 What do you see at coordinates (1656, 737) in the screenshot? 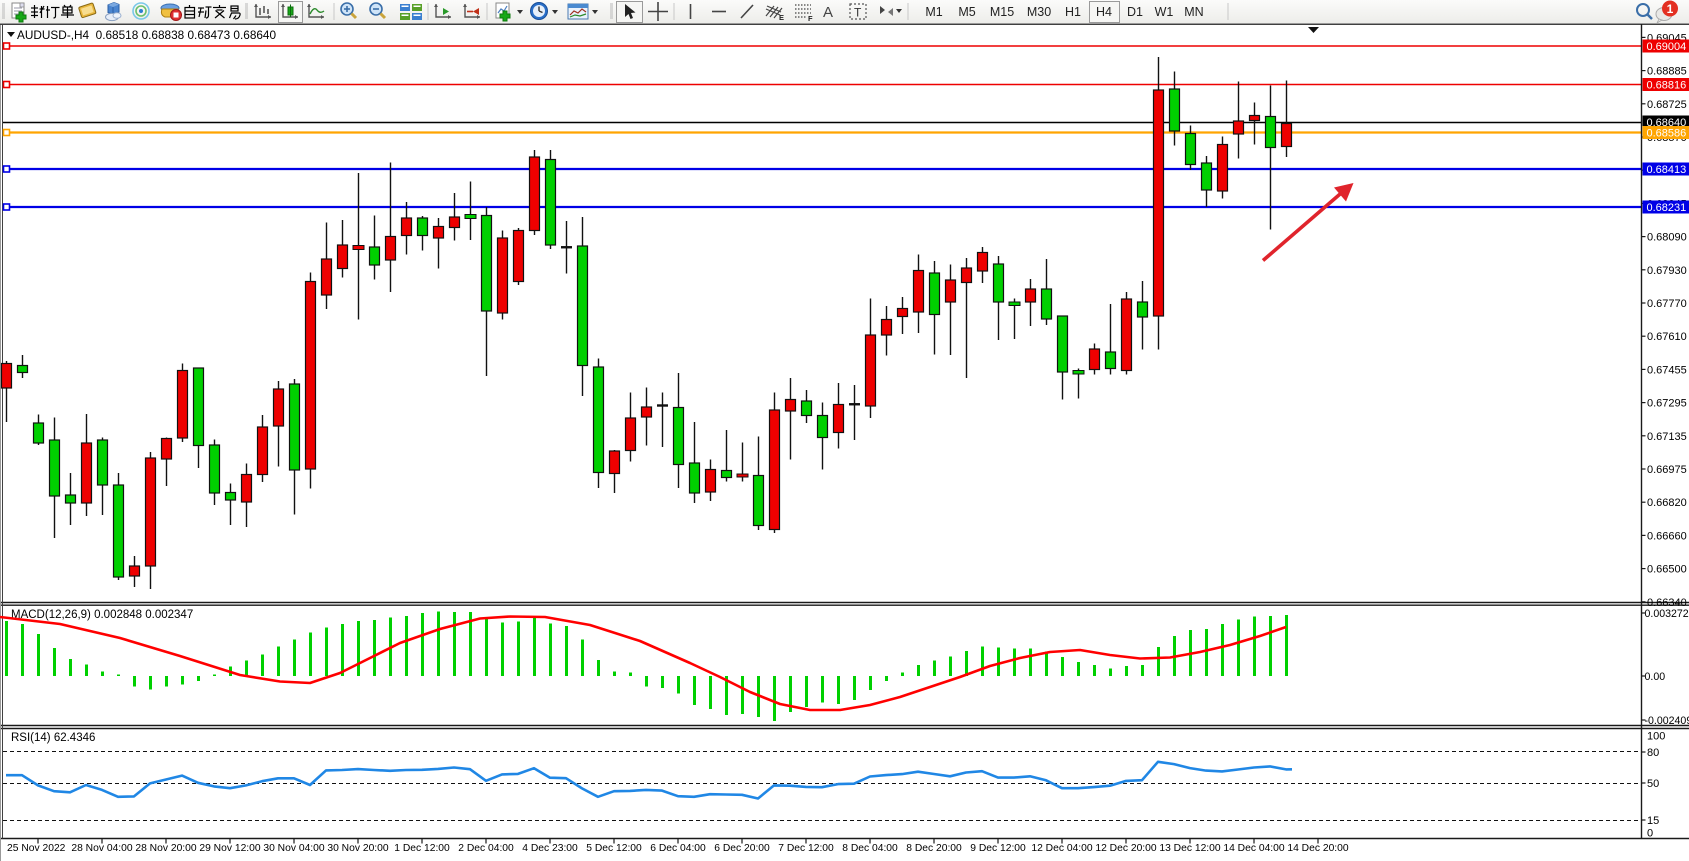
I see `svg-text: 100` at bounding box center [1656, 737].